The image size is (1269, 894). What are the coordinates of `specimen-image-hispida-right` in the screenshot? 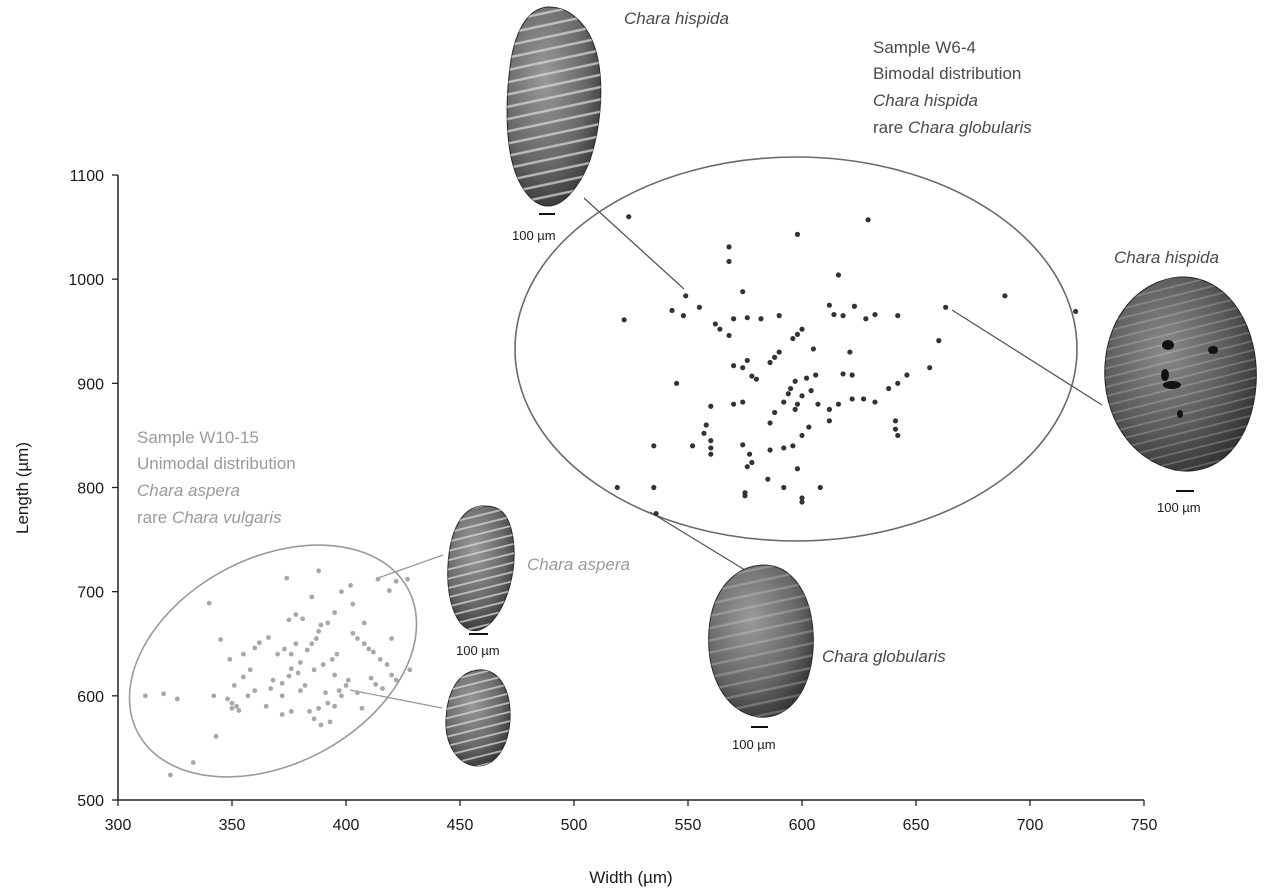 It's located at (1180, 374).